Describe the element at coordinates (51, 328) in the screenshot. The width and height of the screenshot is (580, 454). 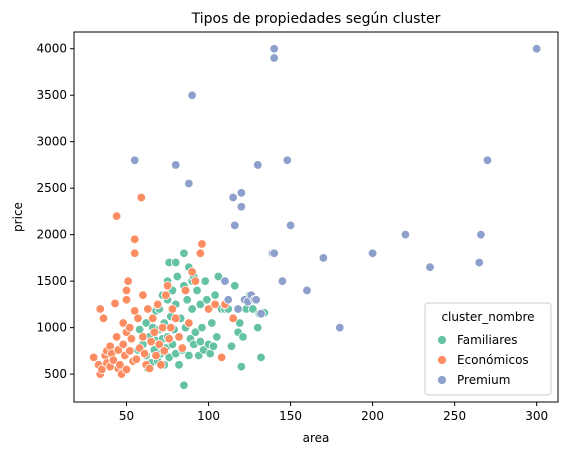
I see `y-tick-label: 1000` at that location.